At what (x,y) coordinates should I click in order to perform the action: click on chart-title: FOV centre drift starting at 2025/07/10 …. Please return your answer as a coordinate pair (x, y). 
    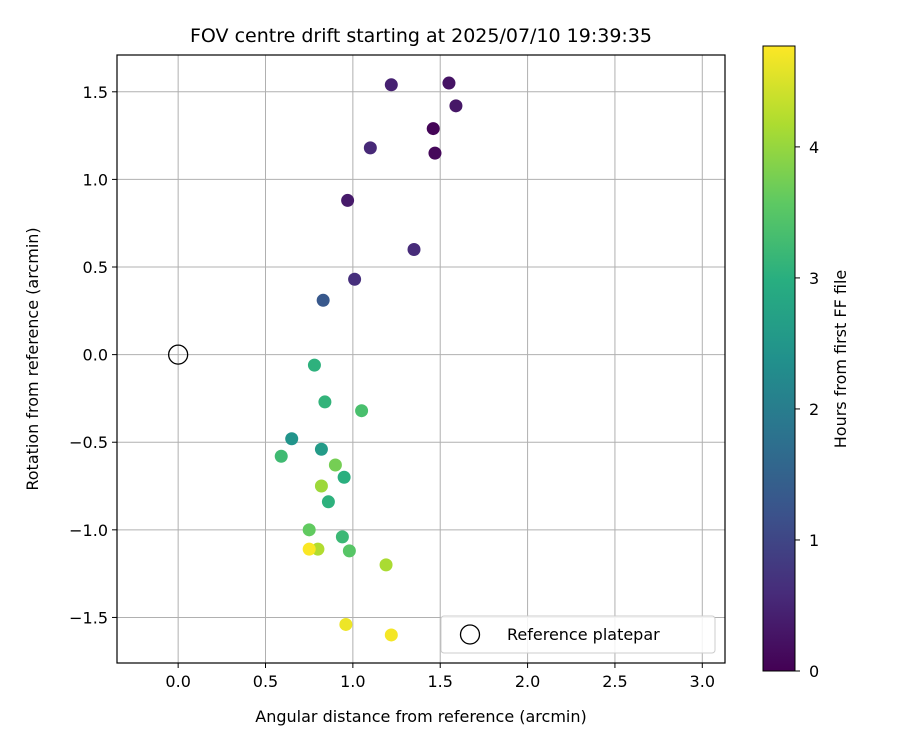
    Looking at the image, I should click on (421, 36).